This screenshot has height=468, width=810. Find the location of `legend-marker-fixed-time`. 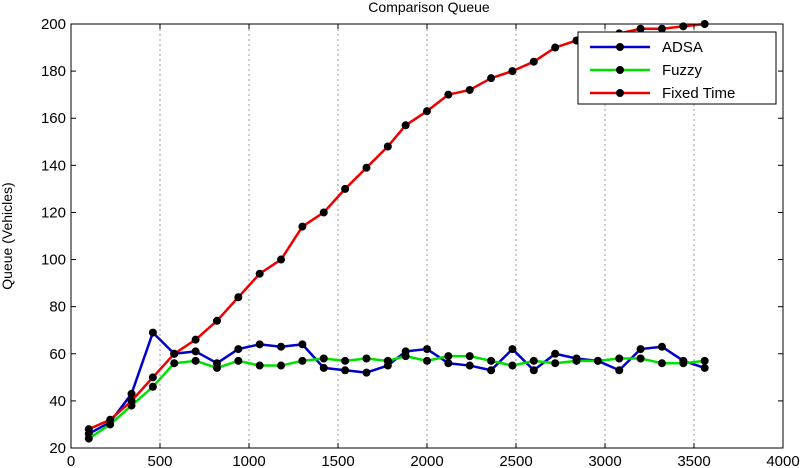

legend-marker-fixed-time is located at coordinates (620, 93).